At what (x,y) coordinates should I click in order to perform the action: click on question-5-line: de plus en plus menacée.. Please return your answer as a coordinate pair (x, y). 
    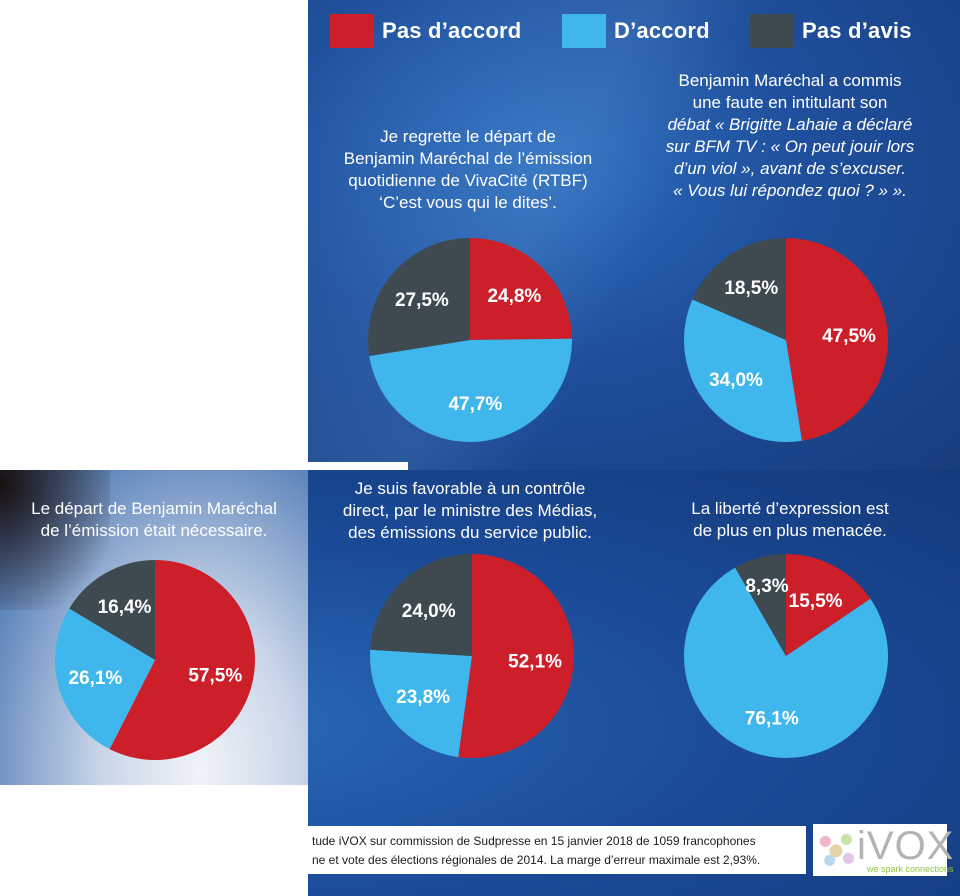
    Looking at the image, I should click on (790, 530).